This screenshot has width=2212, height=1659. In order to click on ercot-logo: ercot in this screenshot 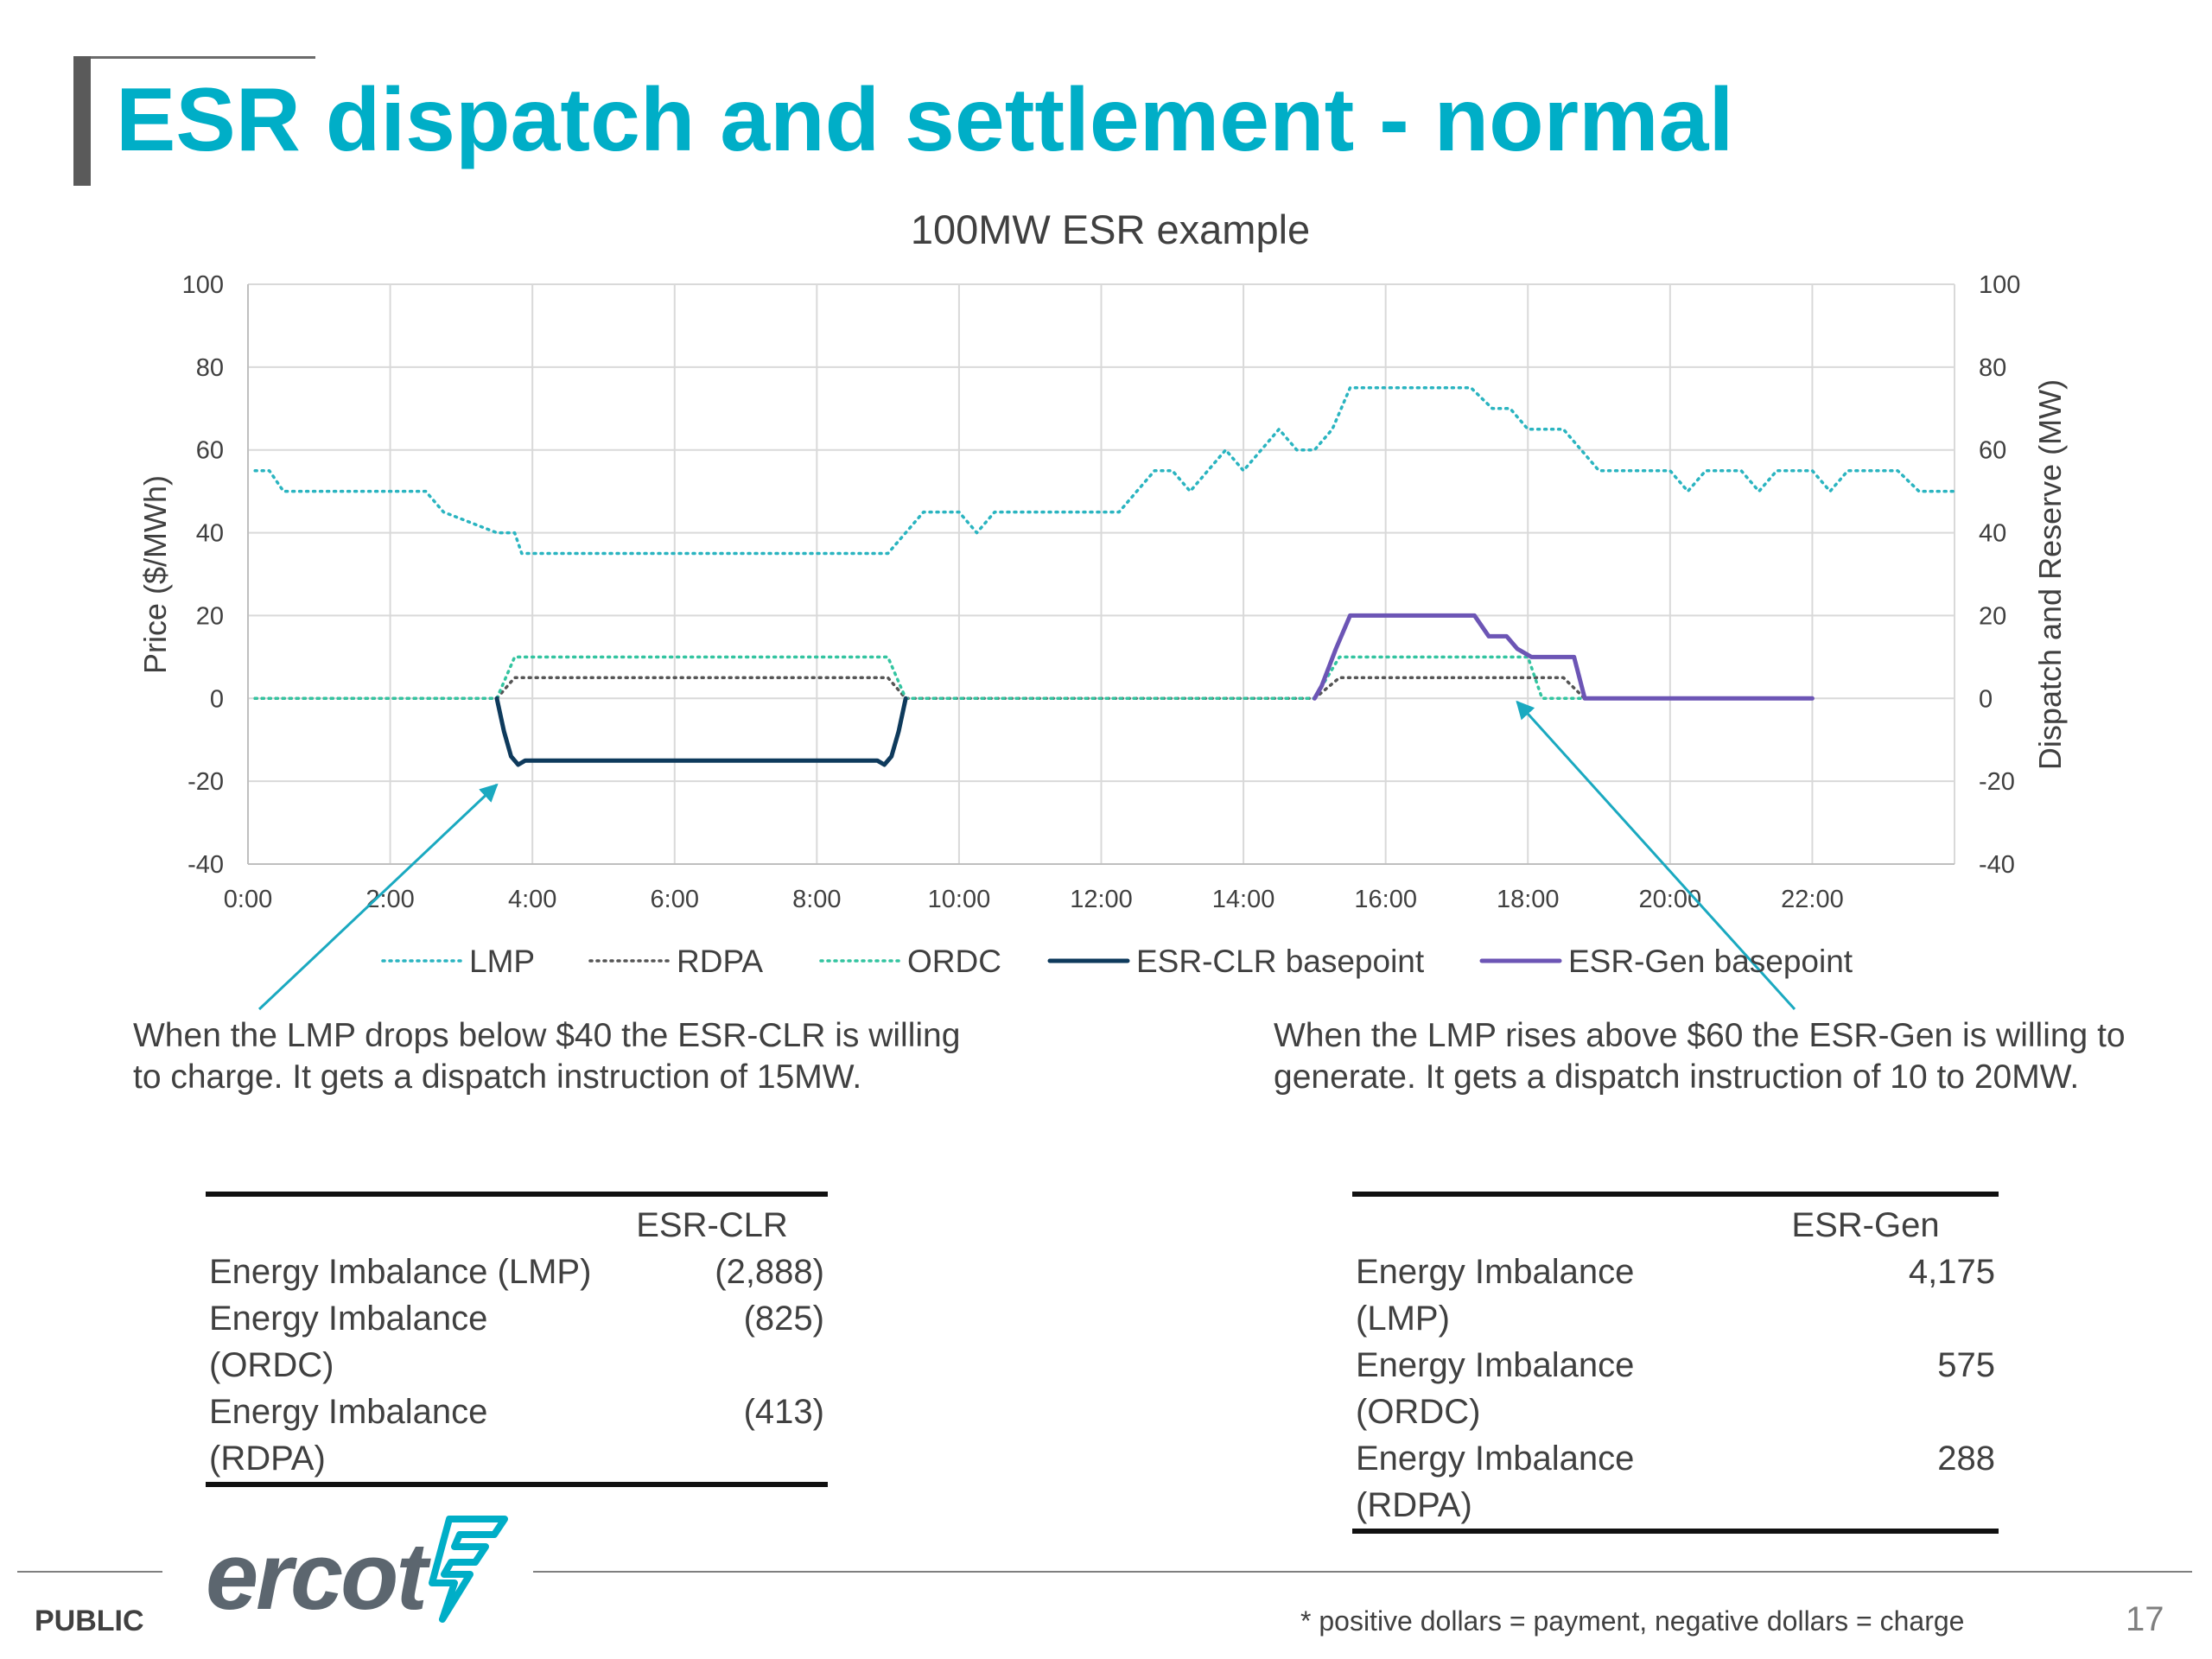, I will do `click(359, 1568)`.